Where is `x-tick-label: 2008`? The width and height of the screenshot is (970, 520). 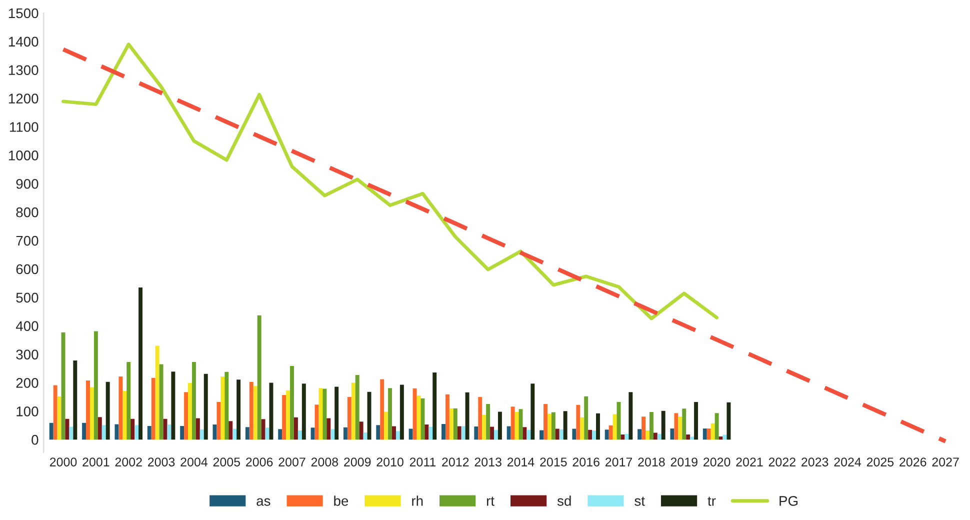 x-tick-label: 2008 is located at coordinates (324, 462).